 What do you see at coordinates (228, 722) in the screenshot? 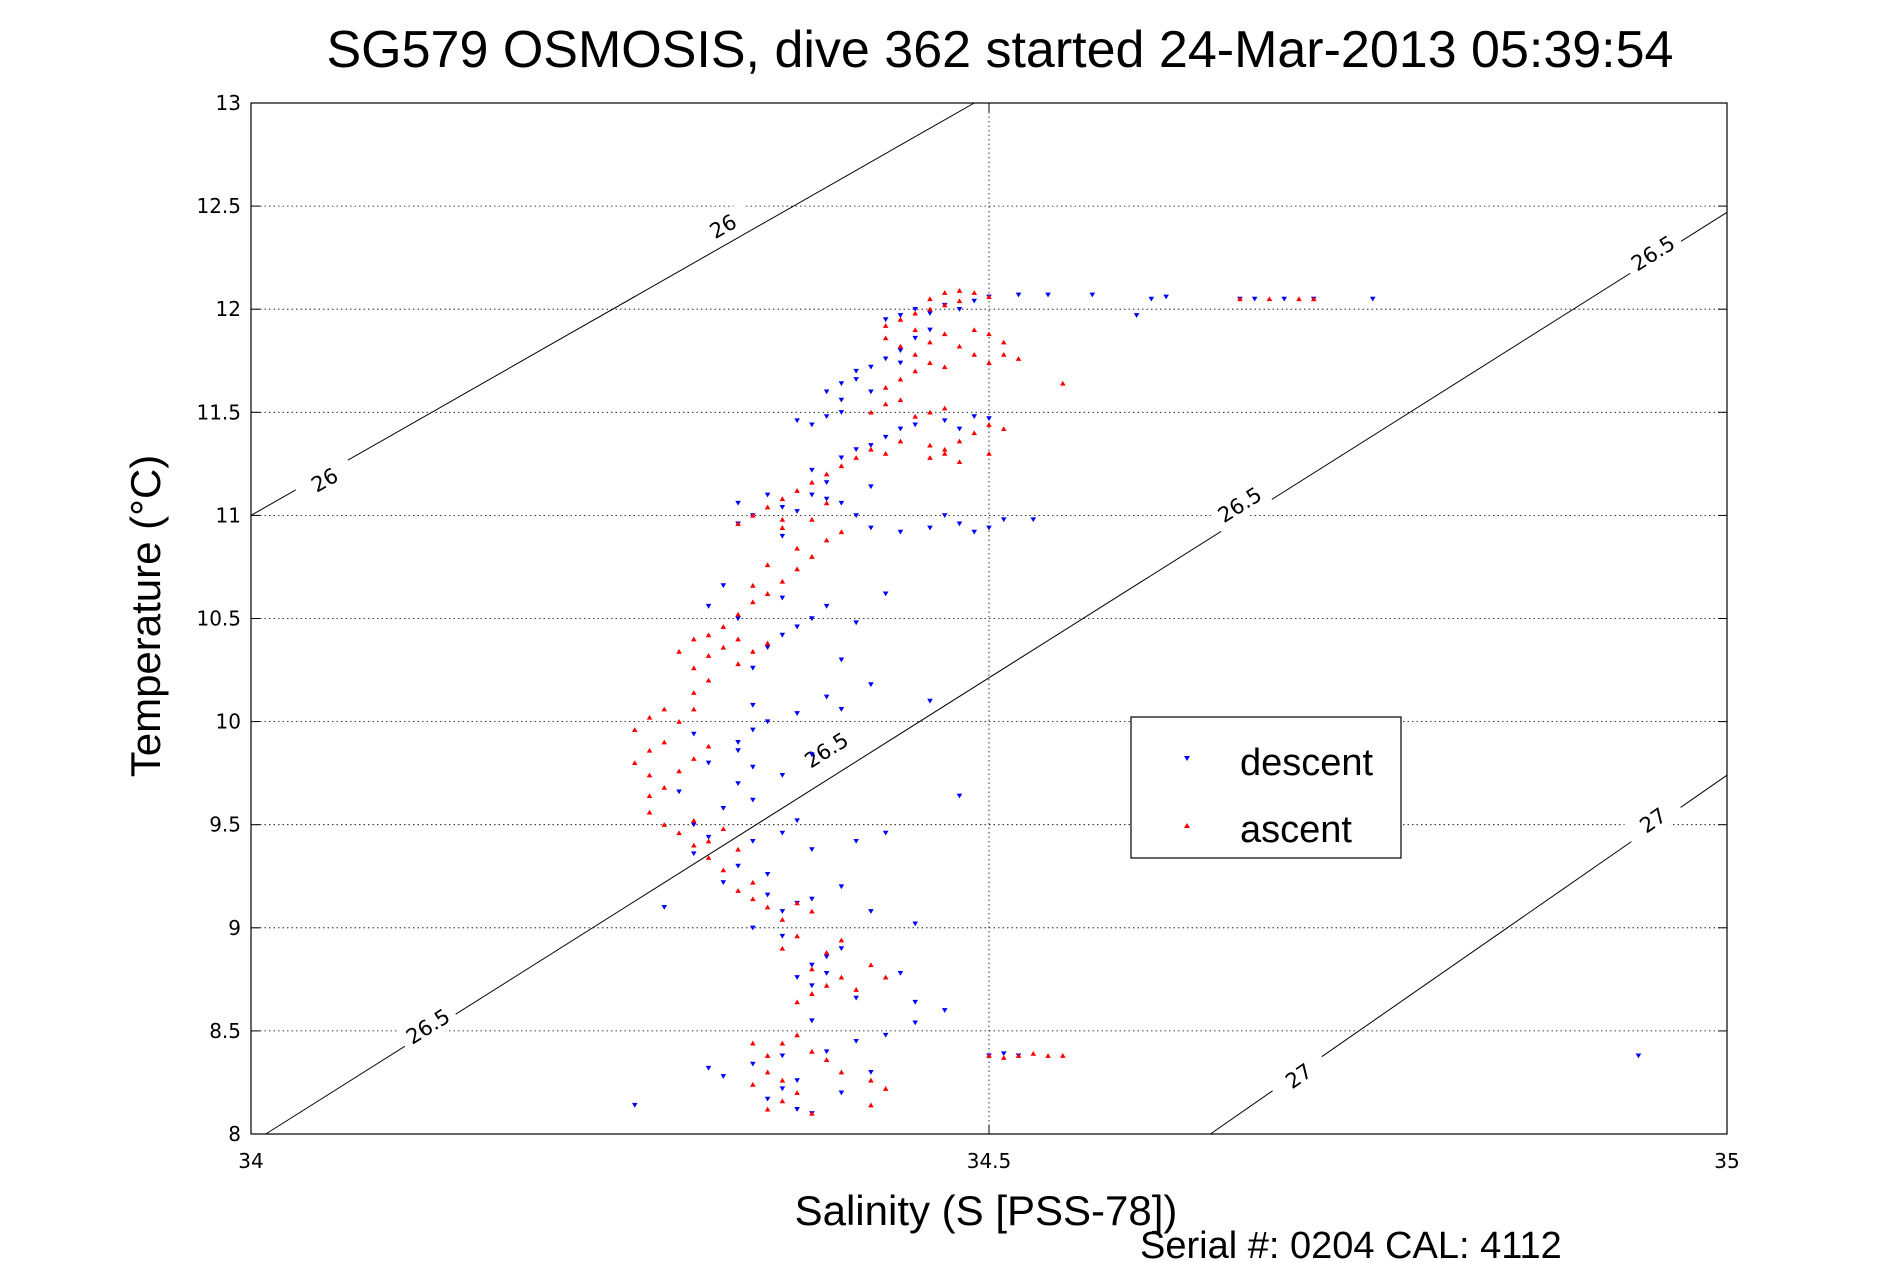
I see `y-tick-label: 10` at bounding box center [228, 722].